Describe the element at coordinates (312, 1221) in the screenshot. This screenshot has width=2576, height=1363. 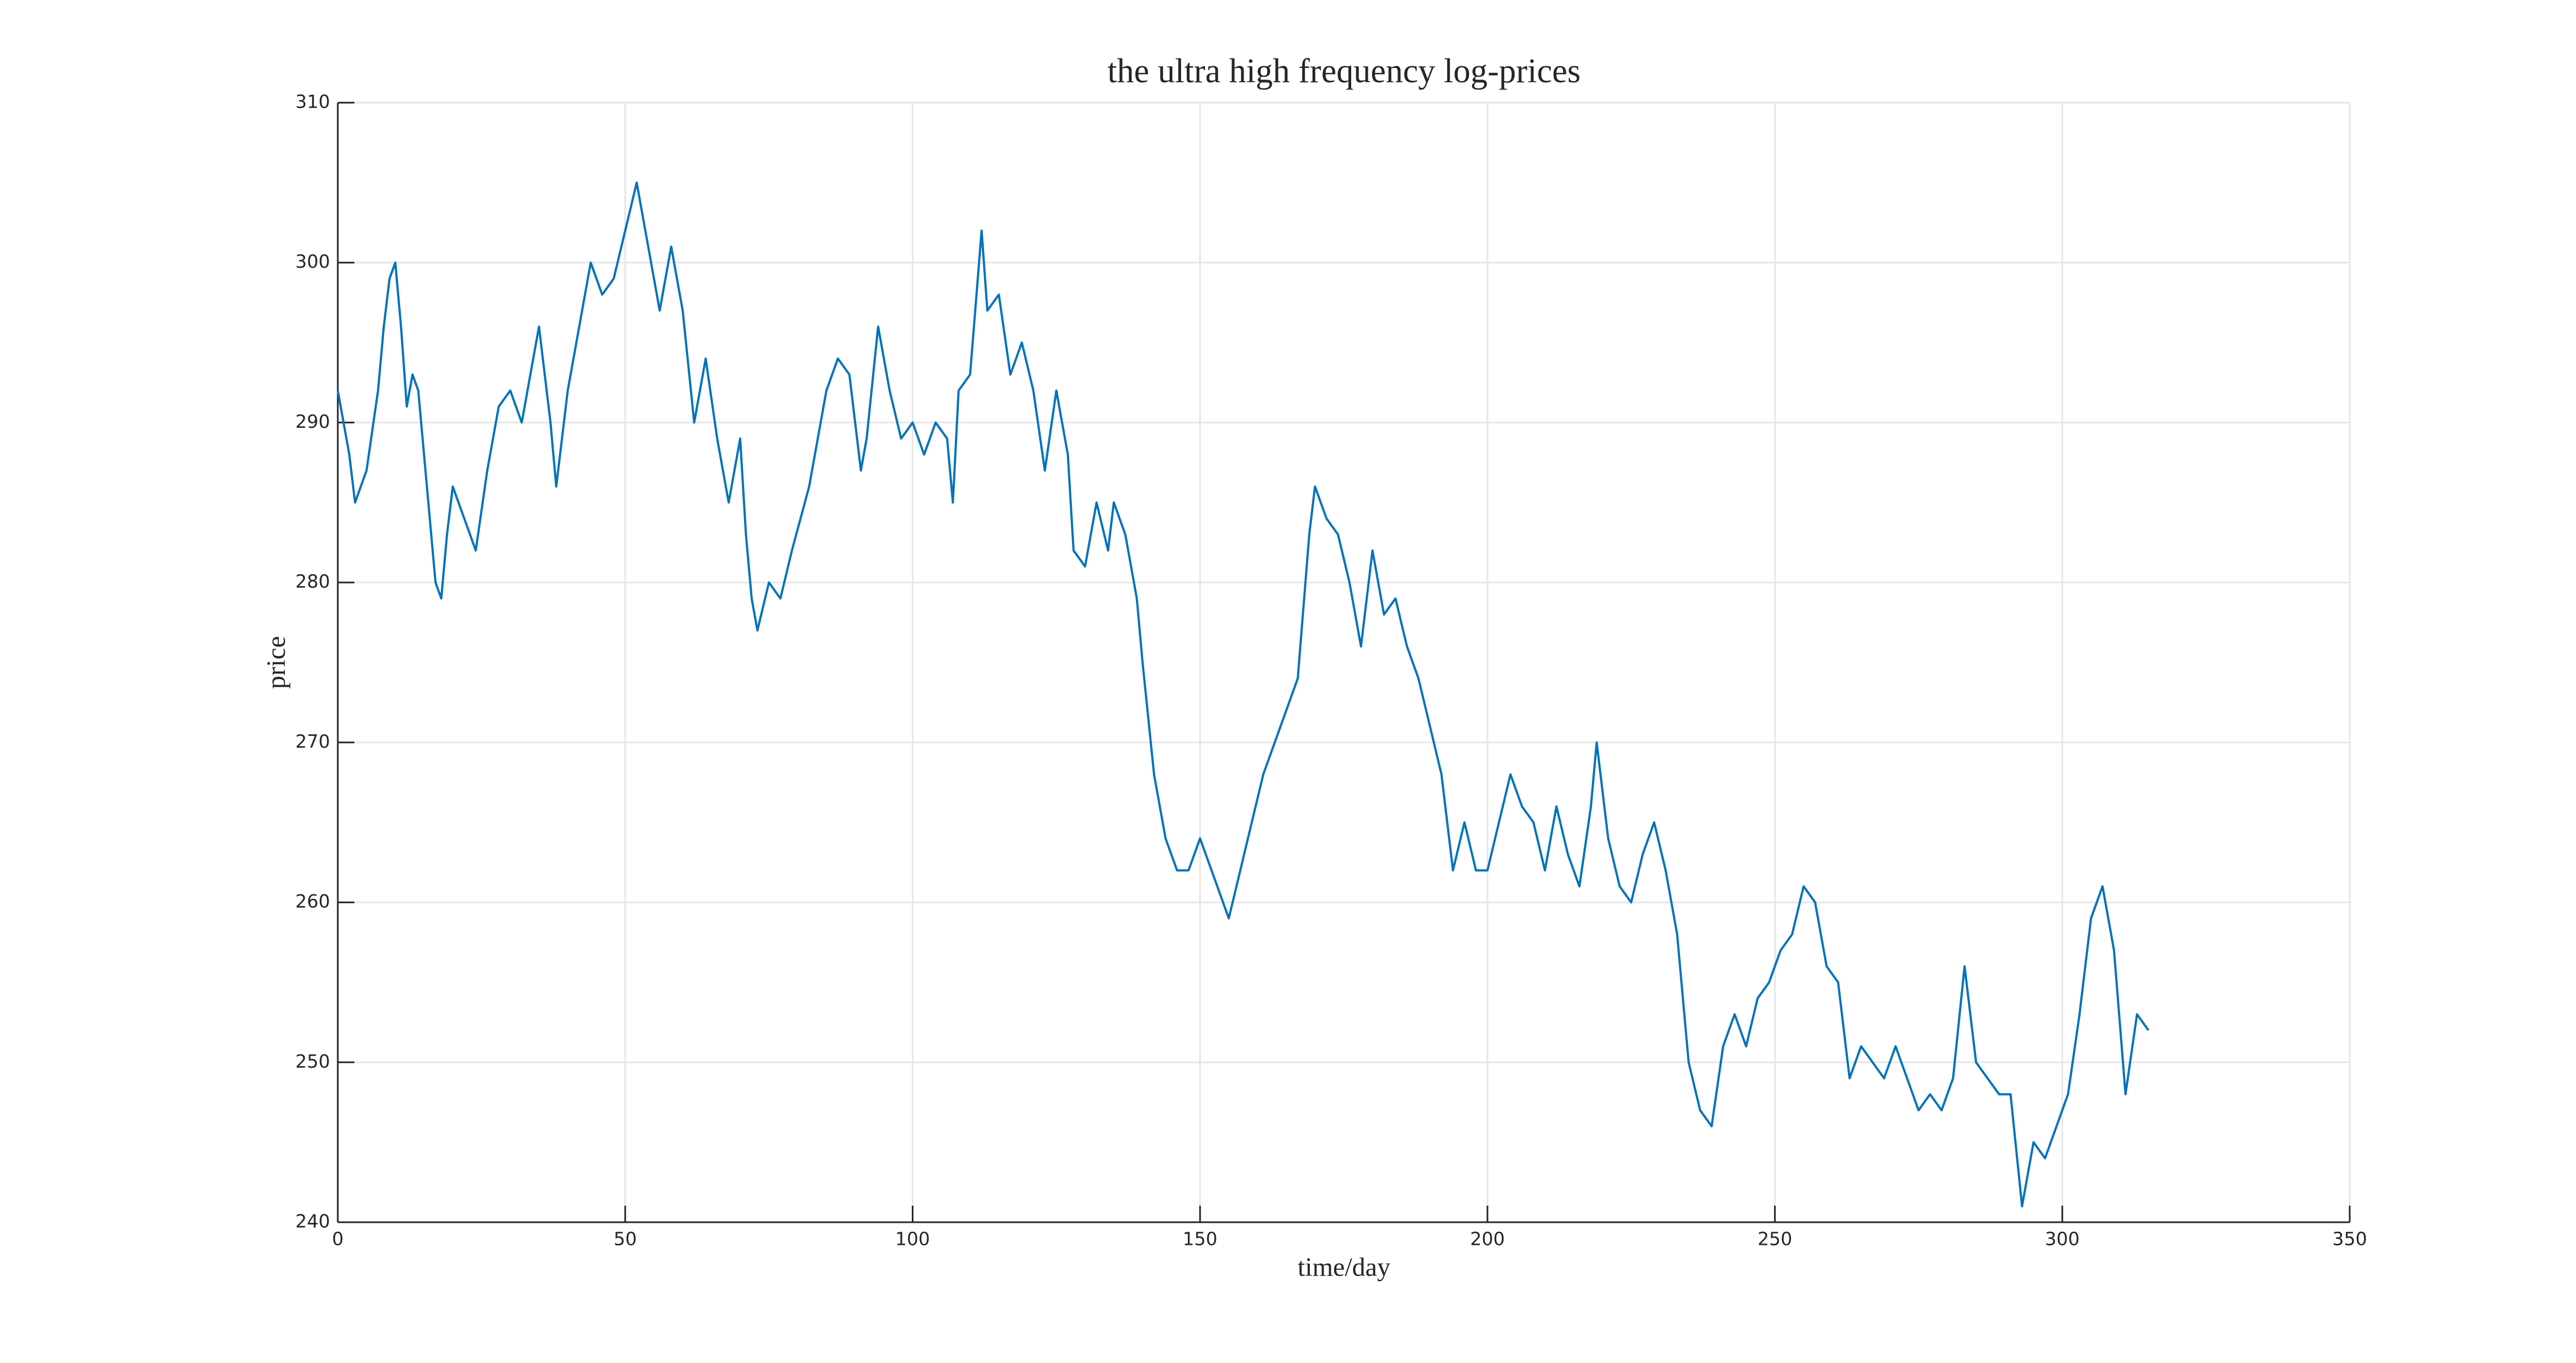
I see `y-tick-label: 240` at that location.